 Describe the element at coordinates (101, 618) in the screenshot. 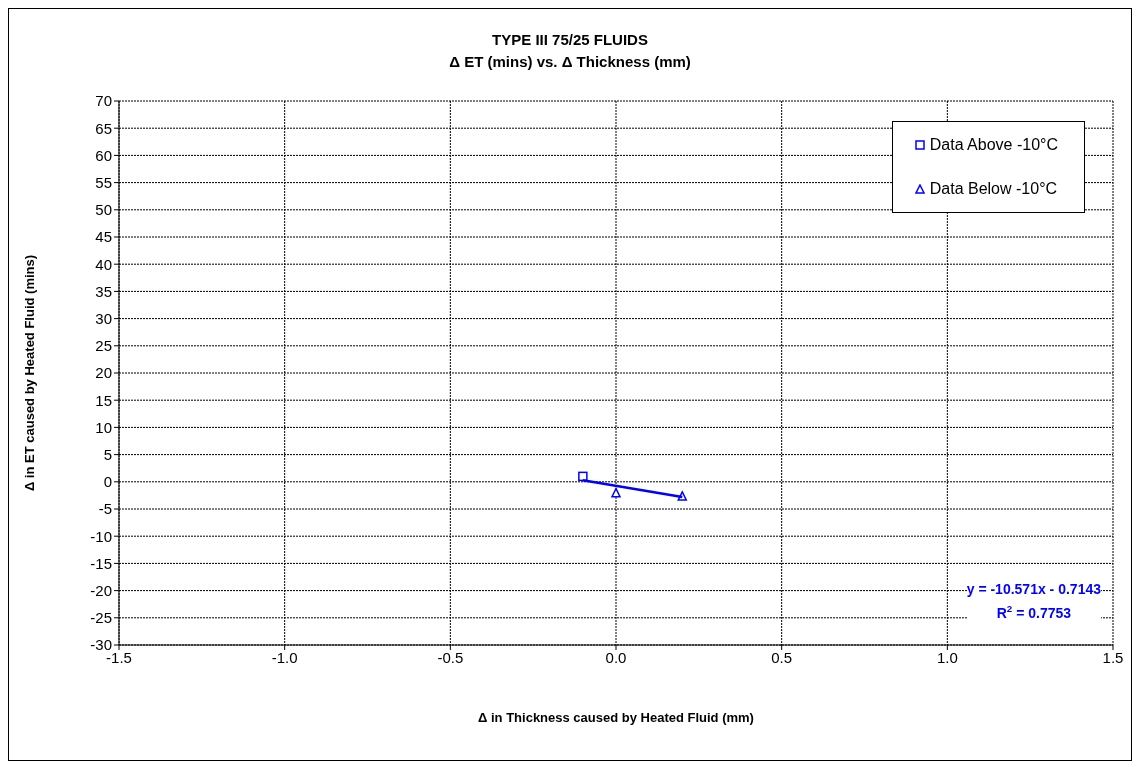

I see `y-tick-label: -25` at that location.